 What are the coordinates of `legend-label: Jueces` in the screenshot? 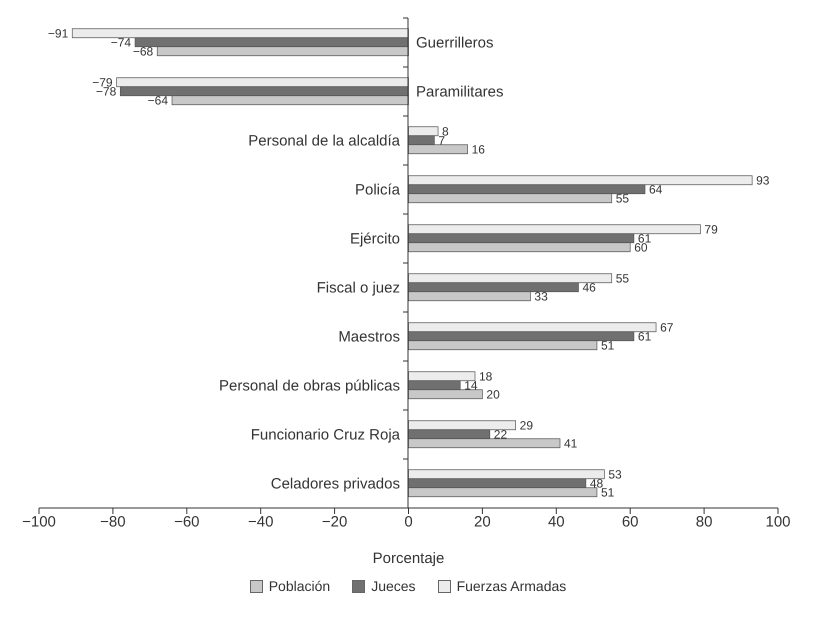 It's located at (393, 586).